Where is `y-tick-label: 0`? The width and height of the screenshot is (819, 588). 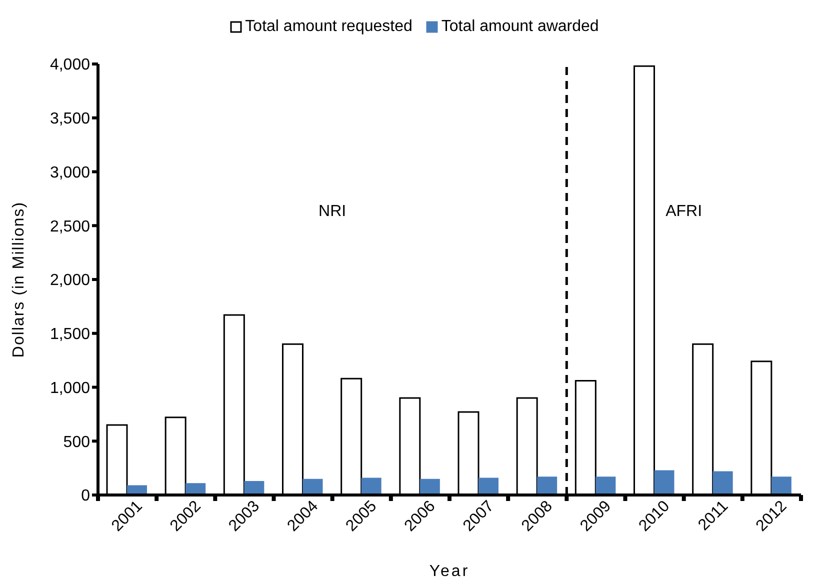
y-tick-label: 0 is located at coordinates (85, 496).